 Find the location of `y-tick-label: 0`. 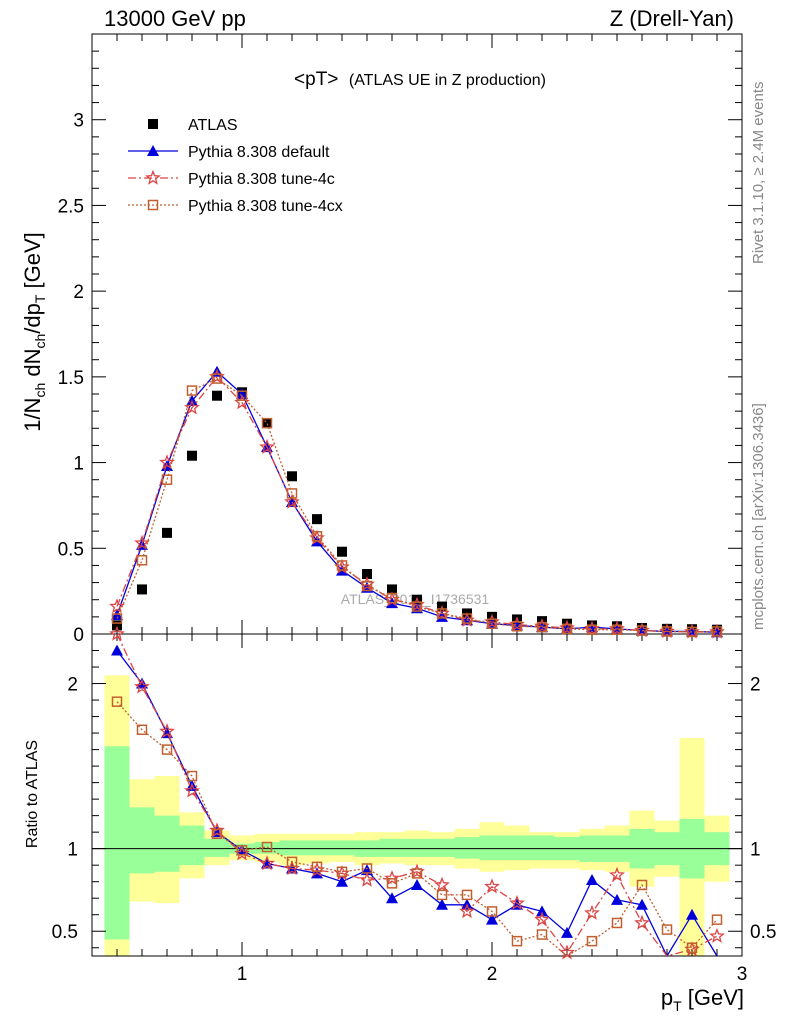

y-tick-label: 0 is located at coordinates (78, 635).